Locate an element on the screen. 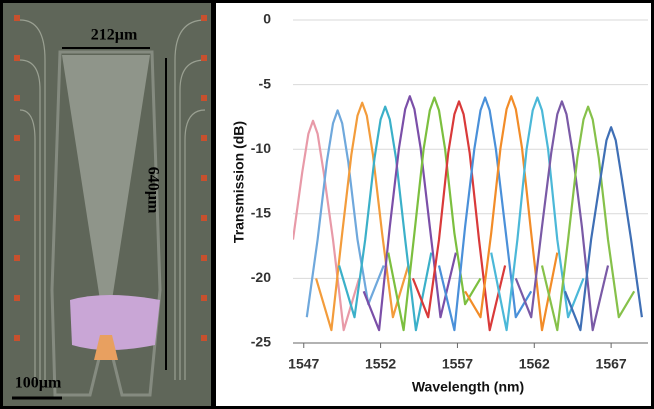 The height and width of the screenshot is (409, 654). y-tick-label: -20 is located at coordinates (261, 277).